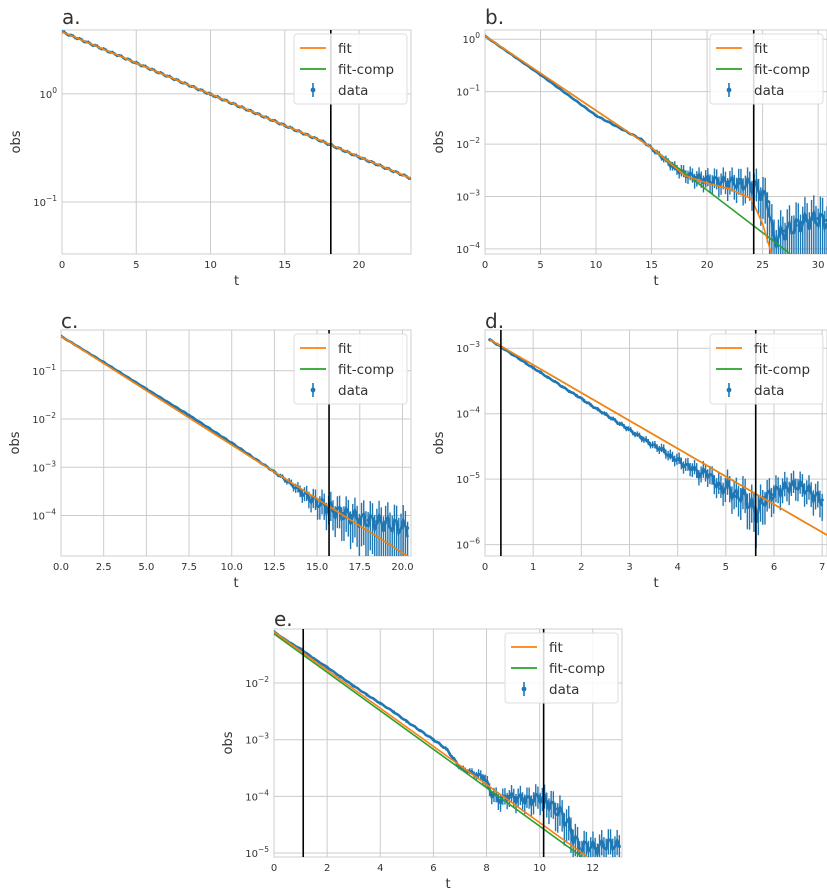 The height and width of the screenshot is (893, 827). Describe the element at coordinates (592, 868) in the screenshot. I see `x-tick-label: 12` at that location.